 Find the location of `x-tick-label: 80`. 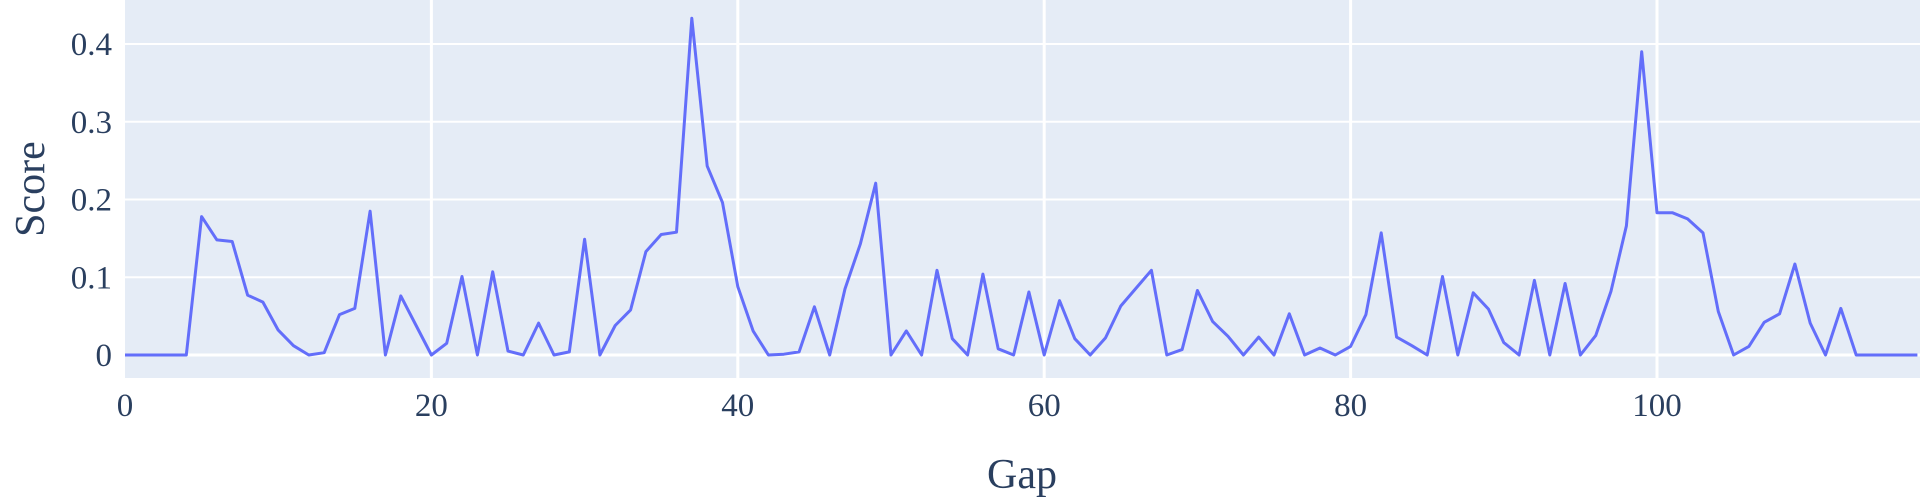

x-tick-label: 80 is located at coordinates (1350, 406).